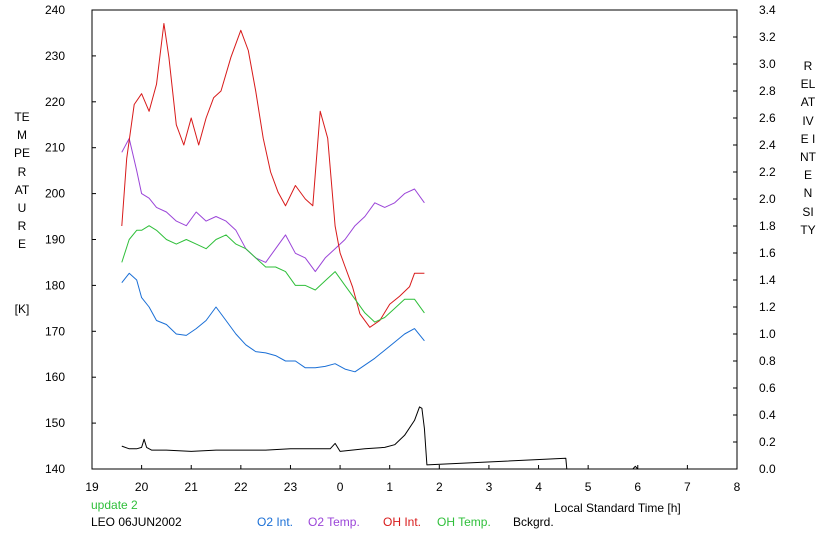 Image resolution: width=828 pixels, height=535 pixels. Describe the element at coordinates (767, 334) in the screenshot. I see `y-right-tick-label: 1.0` at that location.